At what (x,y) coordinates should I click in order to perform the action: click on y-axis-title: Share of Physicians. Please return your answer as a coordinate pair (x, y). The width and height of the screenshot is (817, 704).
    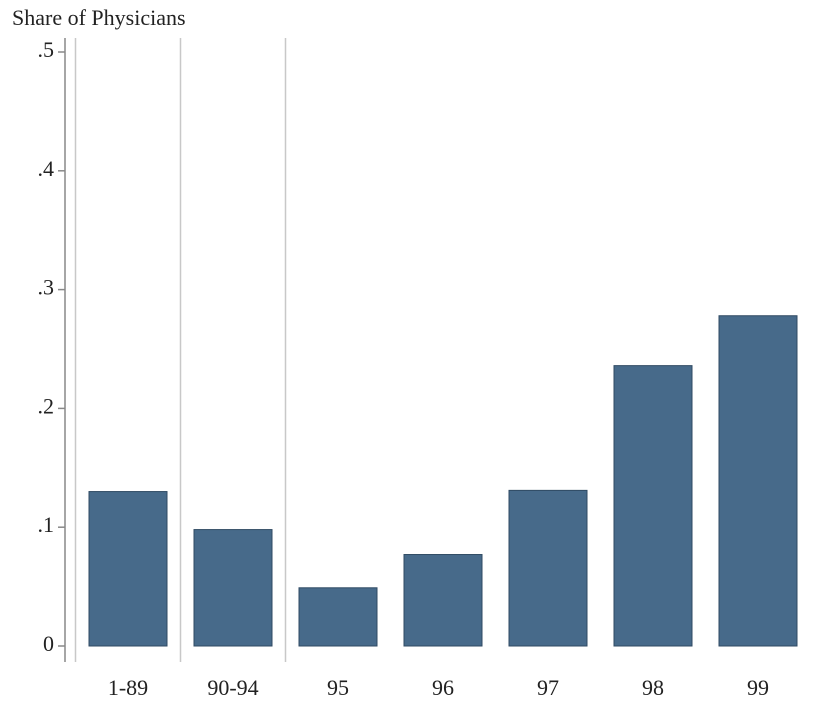
    Looking at the image, I should click on (99, 17).